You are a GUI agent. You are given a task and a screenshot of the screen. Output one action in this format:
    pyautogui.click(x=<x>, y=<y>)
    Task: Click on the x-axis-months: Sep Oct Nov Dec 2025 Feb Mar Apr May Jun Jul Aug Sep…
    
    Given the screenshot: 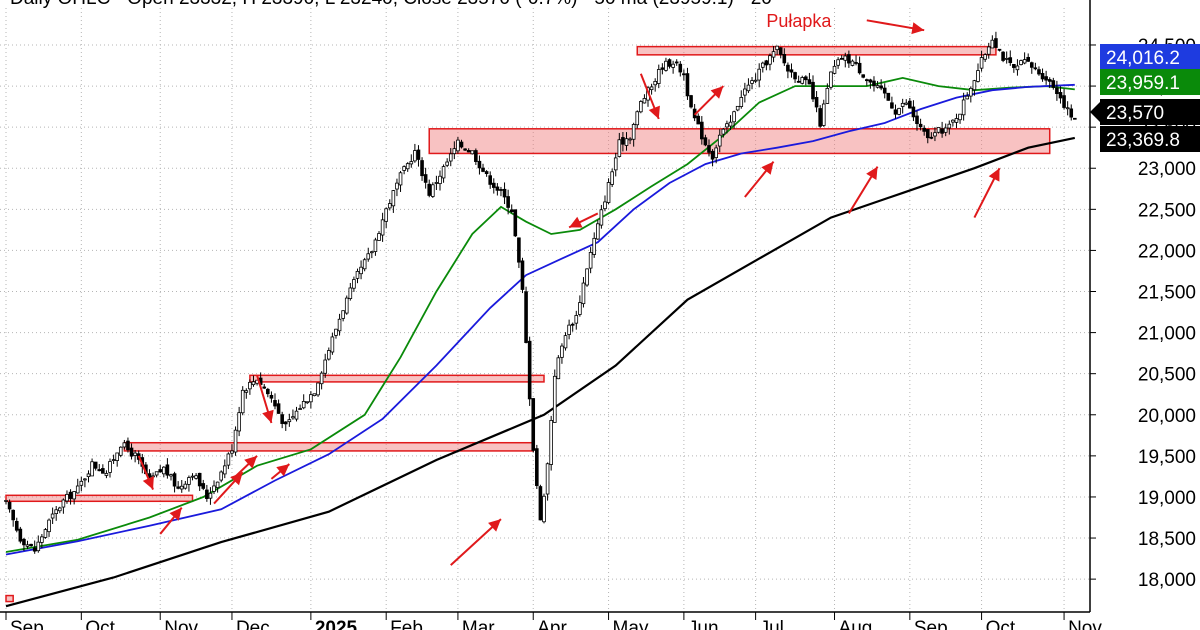 What is the action you would take?
    pyautogui.click(x=553, y=621)
    